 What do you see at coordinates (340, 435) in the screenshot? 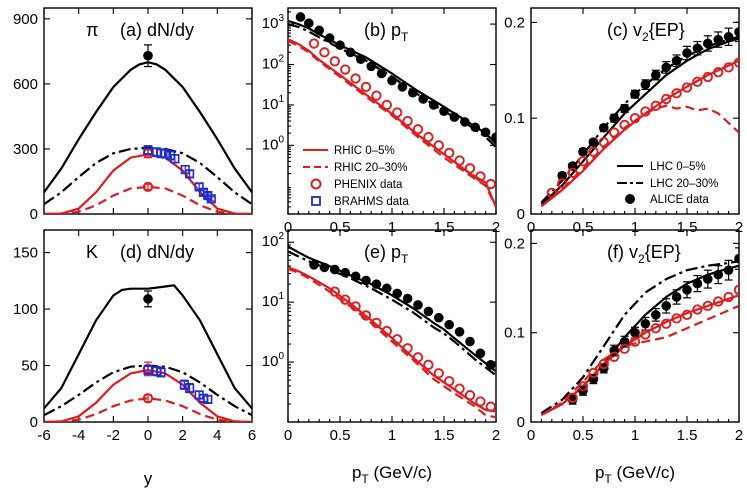
I see `x-tick-label: 0.5` at bounding box center [340, 435].